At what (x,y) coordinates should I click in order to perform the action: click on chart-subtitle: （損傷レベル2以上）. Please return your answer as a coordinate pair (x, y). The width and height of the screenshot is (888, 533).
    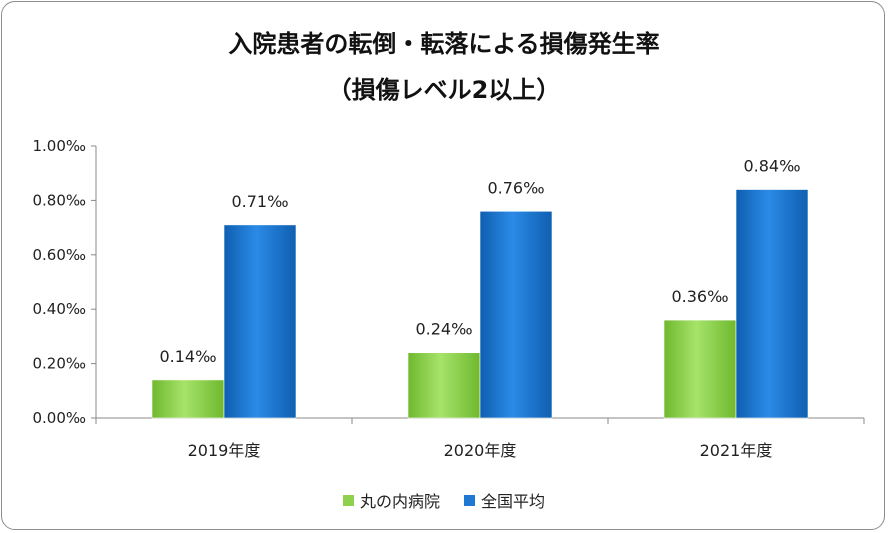
    Looking at the image, I should click on (444, 90).